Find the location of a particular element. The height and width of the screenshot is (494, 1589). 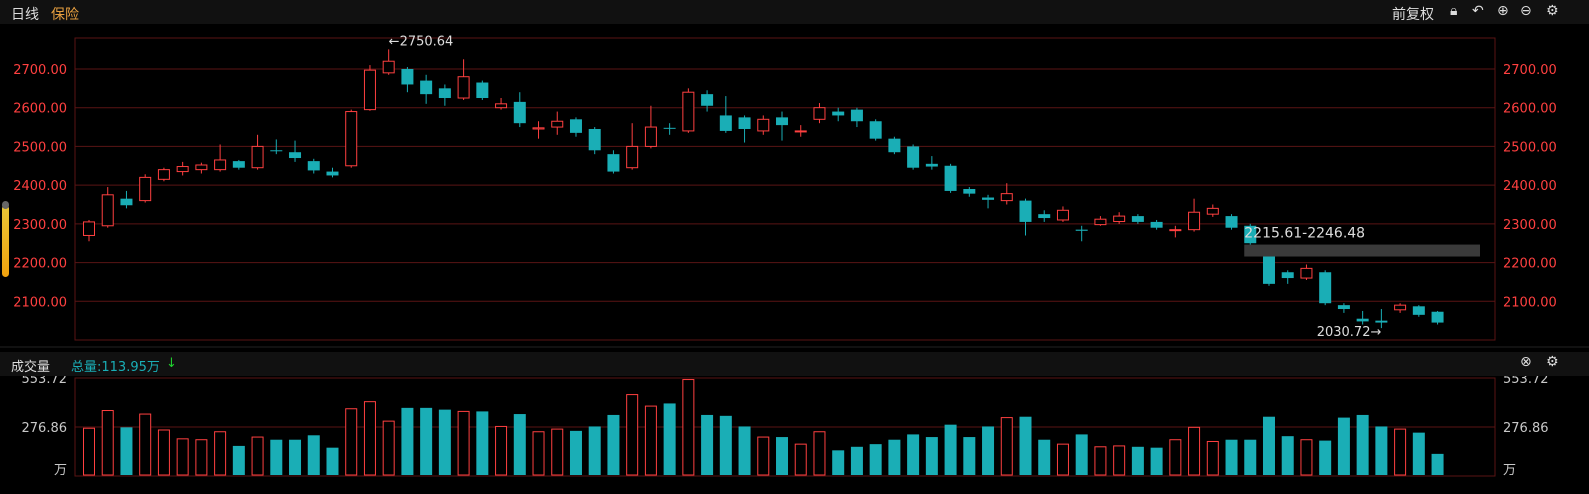

volume-header: 成交量 总量:113.95万 ↓ ⊗ ⚙ is located at coordinates (794, 364).